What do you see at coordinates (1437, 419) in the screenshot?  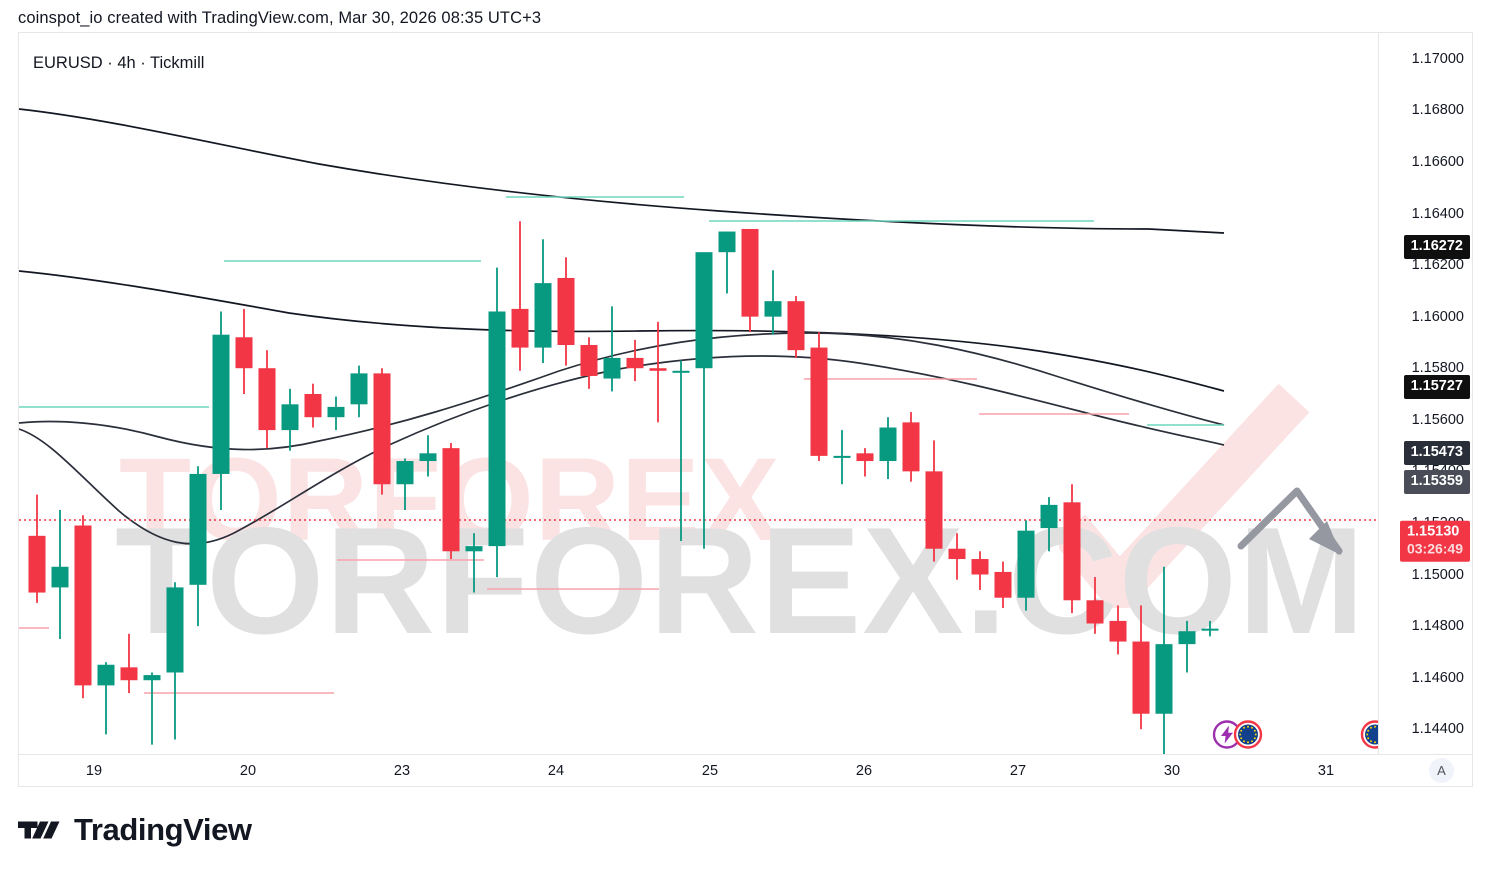 I see `price-tick: 1.15600` at bounding box center [1437, 419].